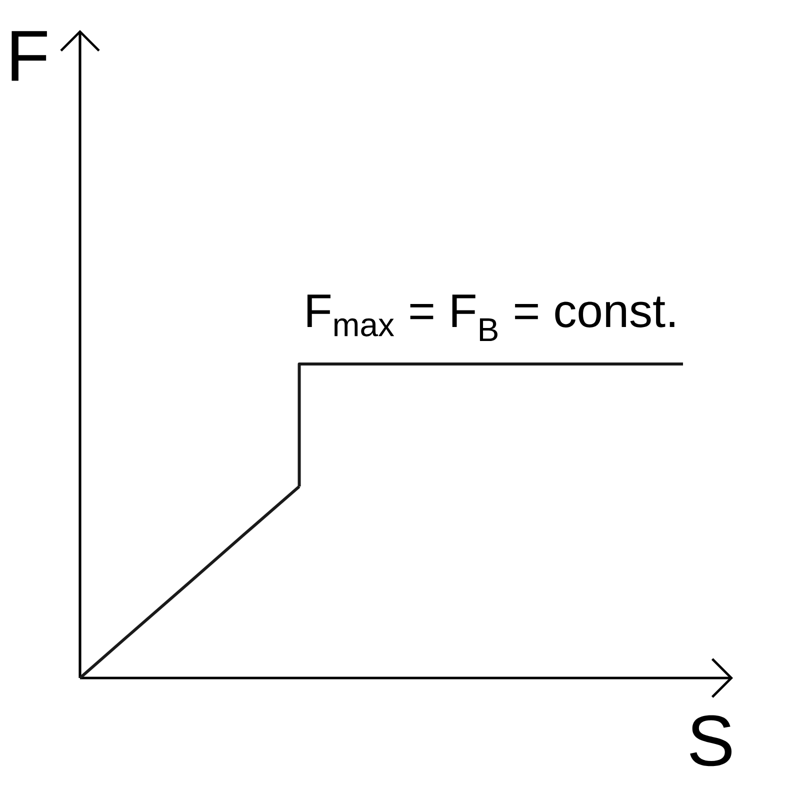  What do you see at coordinates (29, 56) in the screenshot?
I see `y-axis-title: F` at bounding box center [29, 56].